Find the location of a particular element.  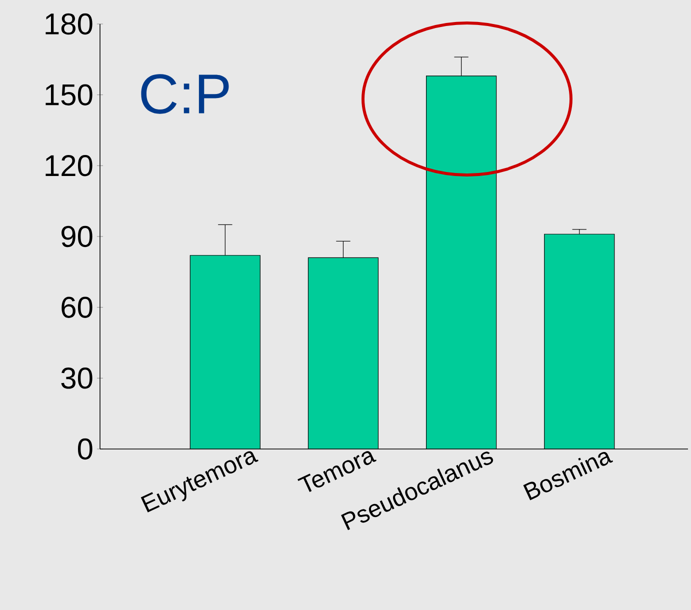

y-tick-label: 60 is located at coordinates (77, 307).